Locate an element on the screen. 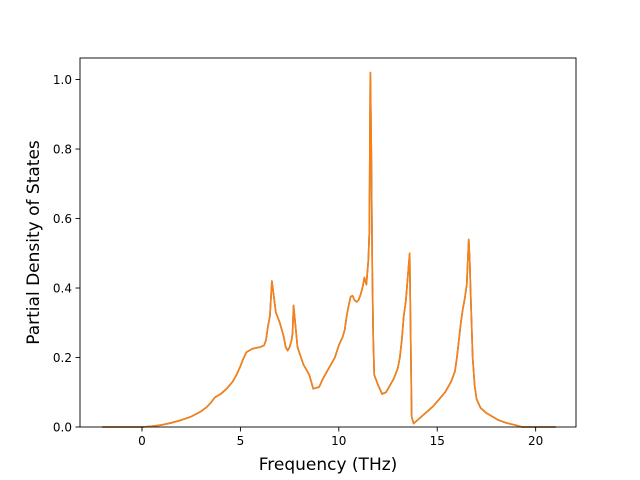 The width and height of the screenshot is (640, 480). y-axis-label: Partial Density of States is located at coordinates (34, 242).